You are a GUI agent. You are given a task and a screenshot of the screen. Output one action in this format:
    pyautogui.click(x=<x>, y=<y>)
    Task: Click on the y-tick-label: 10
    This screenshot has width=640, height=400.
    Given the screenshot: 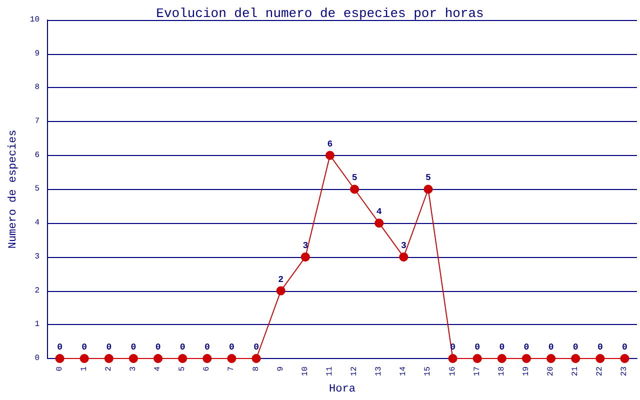 What is the action you would take?
    pyautogui.click(x=35, y=20)
    